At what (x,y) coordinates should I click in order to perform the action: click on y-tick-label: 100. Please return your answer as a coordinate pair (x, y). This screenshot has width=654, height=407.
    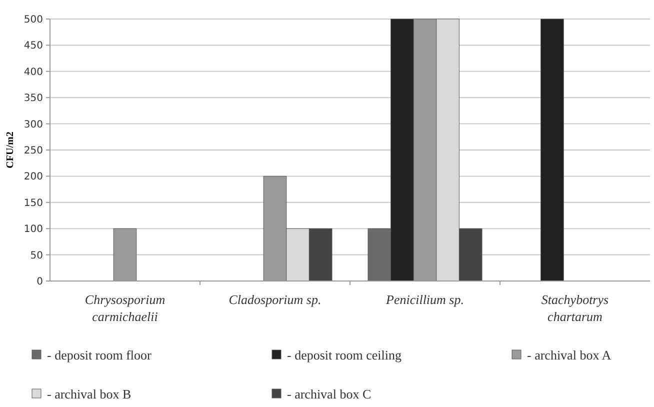
    Looking at the image, I should click on (33, 230).